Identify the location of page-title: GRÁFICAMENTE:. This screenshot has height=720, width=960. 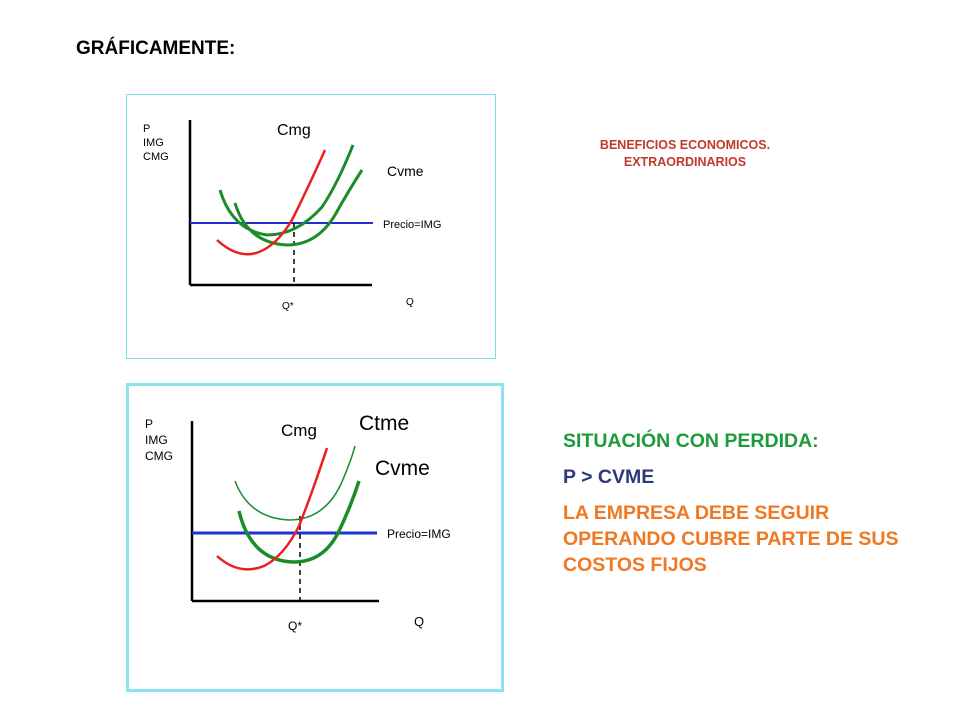
(156, 48).